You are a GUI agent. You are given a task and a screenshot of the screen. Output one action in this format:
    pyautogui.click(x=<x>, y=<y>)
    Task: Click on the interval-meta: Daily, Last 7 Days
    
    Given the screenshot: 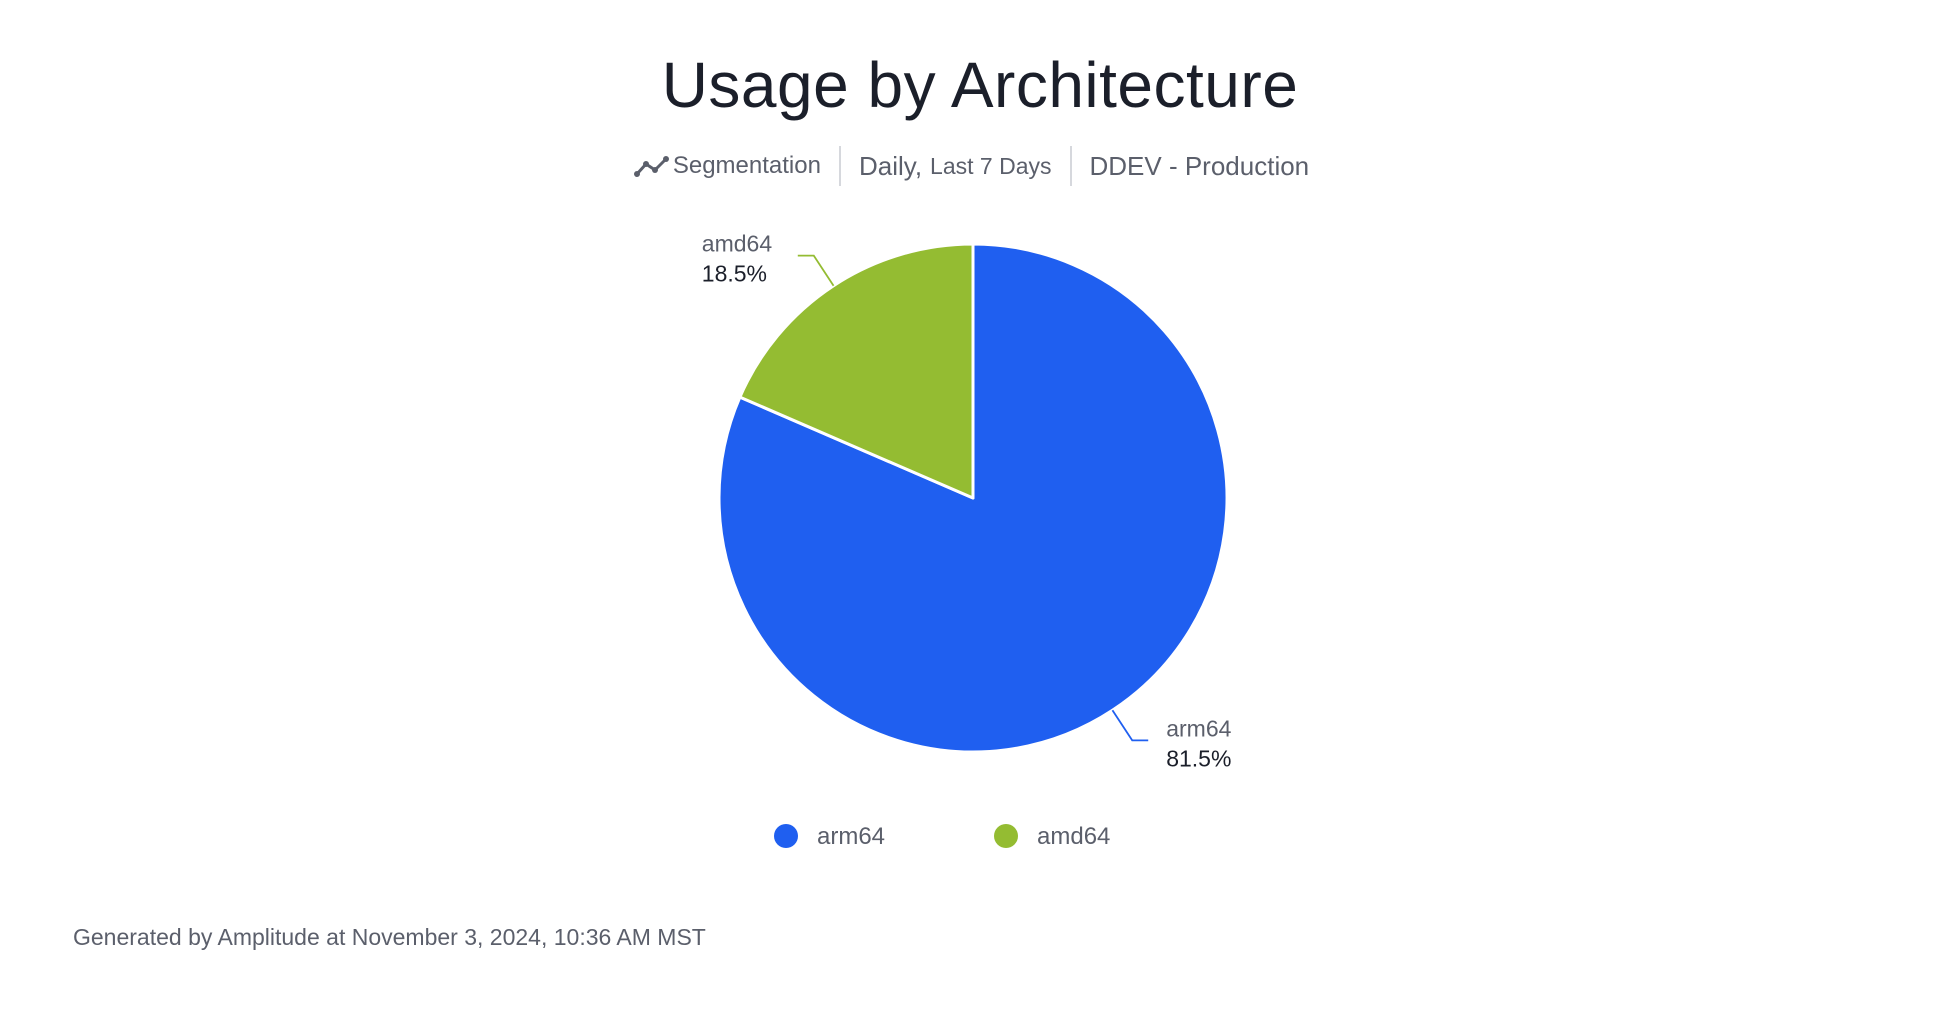 What is the action you would take?
    pyautogui.click(x=955, y=166)
    